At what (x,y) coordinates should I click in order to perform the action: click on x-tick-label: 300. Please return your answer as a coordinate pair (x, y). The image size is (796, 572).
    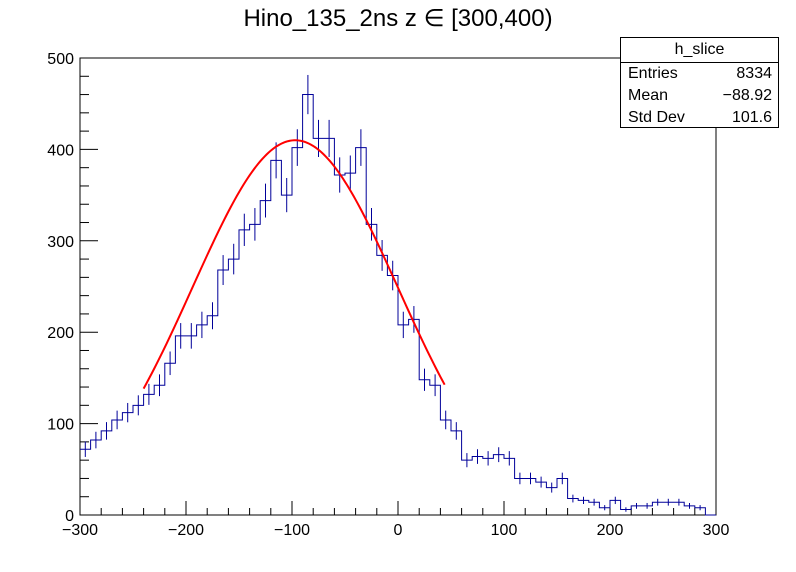
    Looking at the image, I should click on (716, 530).